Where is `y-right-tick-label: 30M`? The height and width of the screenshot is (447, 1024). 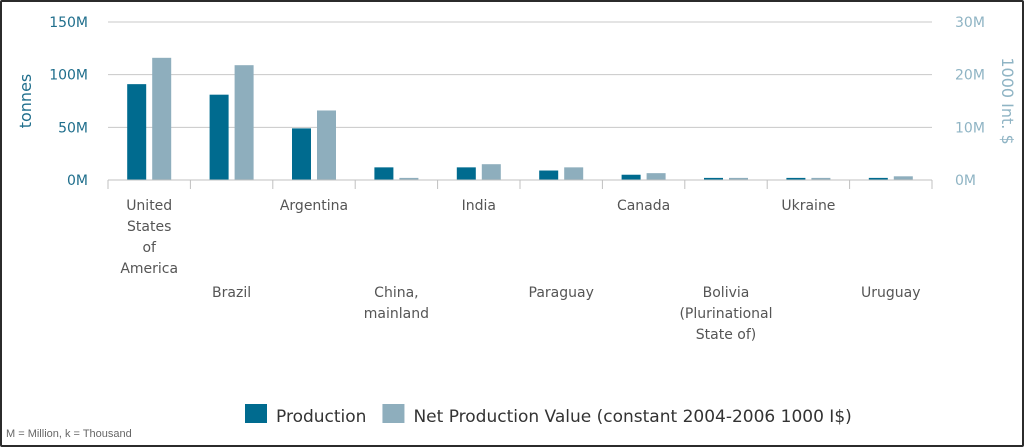
y-right-tick-label: 30M is located at coordinates (970, 23).